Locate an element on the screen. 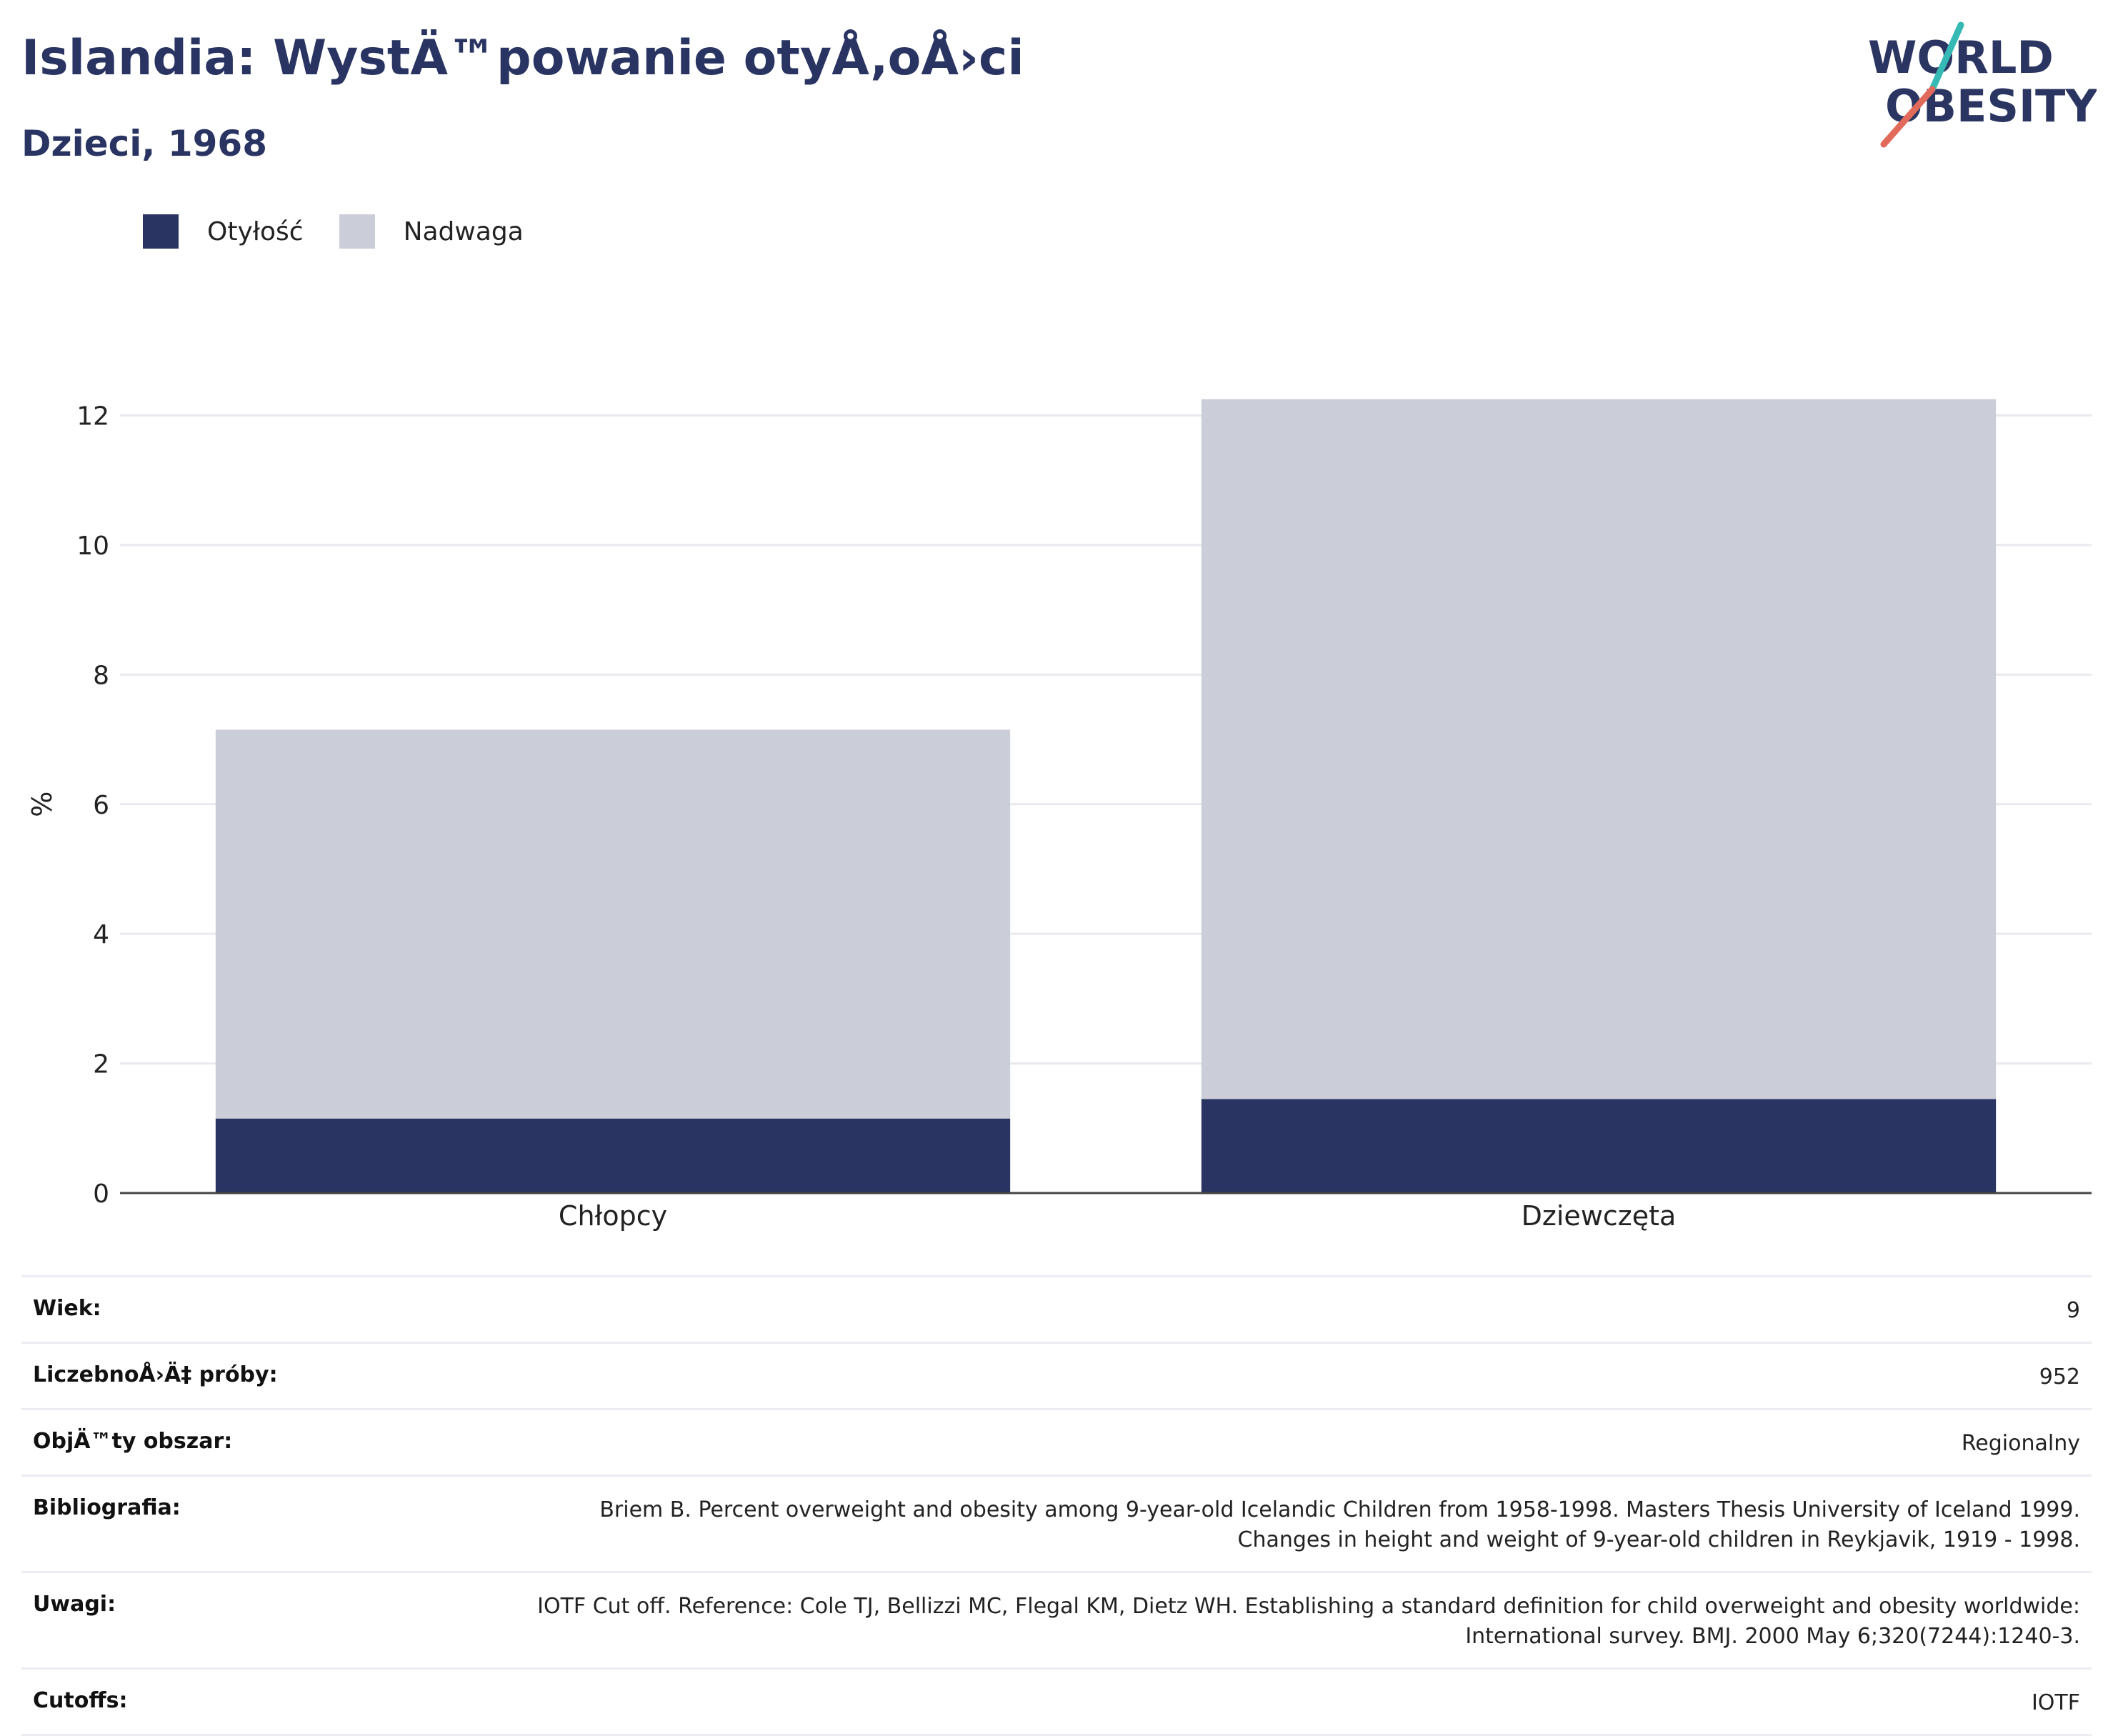 This screenshot has width=2113, height=1736. y-axis-title: % is located at coordinates (42, 804).